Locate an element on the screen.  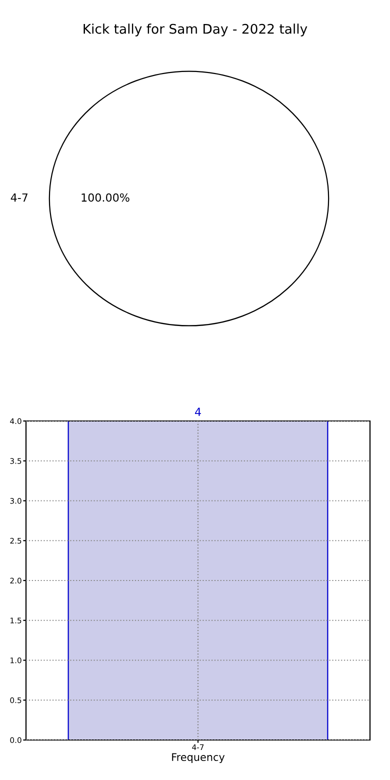
slice-label: 4-7 is located at coordinates (19, 197).